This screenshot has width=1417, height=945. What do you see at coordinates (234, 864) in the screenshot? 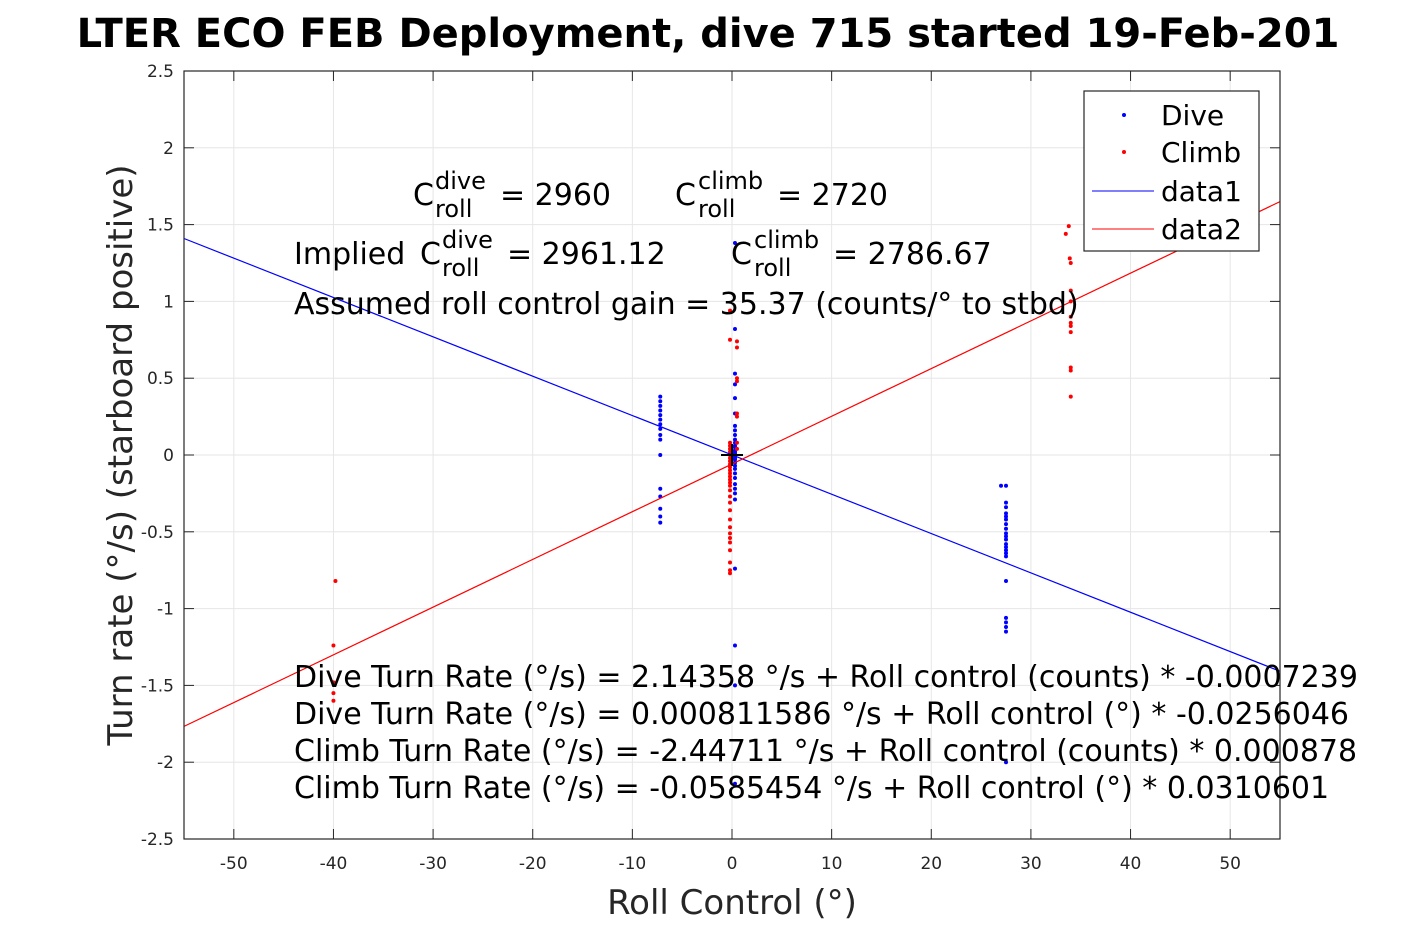
I see `x-tick-label: -50` at bounding box center [234, 864].